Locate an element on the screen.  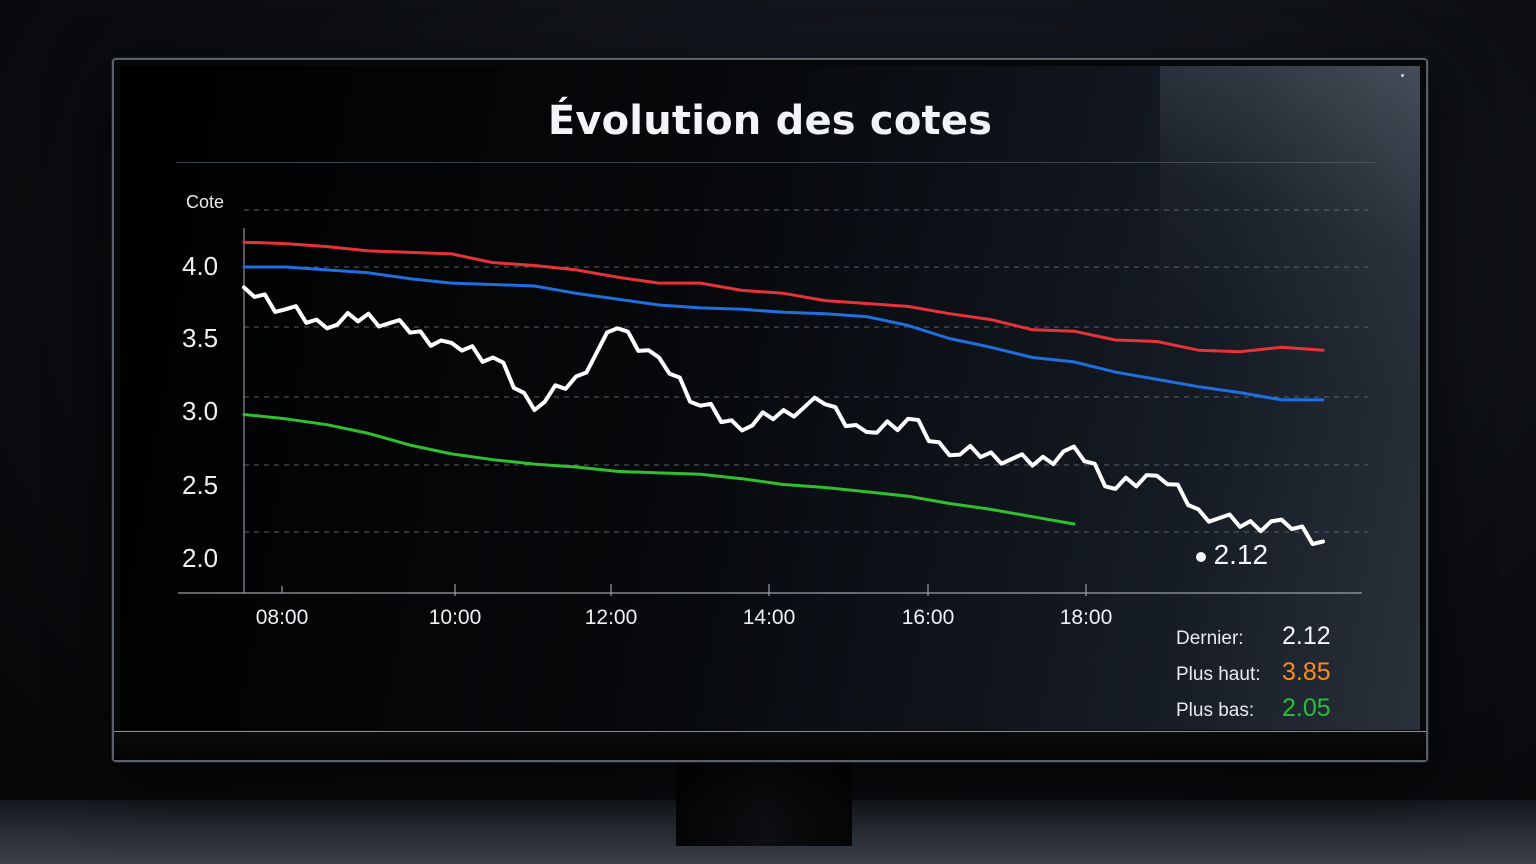
y-tick-3-5: 3.5 is located at coordinates (200, 338).